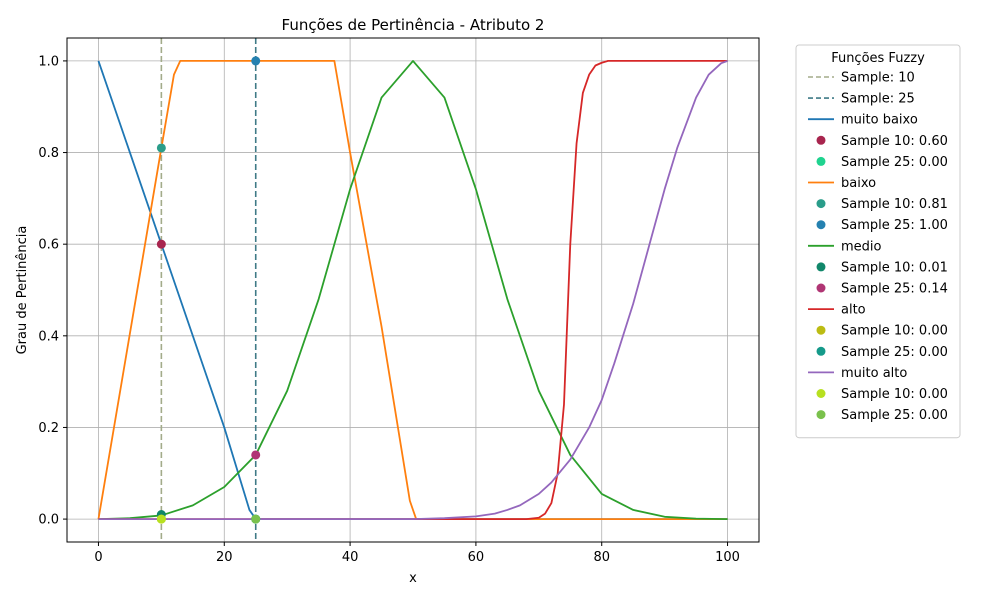 The height and width of the screenshot is (600, 1000). What do you see at coordinates (413, 25) in the screenshot?
I see `chart-title: Funções de Pertinência - Atributo 2` at bounding box center [413, 25].